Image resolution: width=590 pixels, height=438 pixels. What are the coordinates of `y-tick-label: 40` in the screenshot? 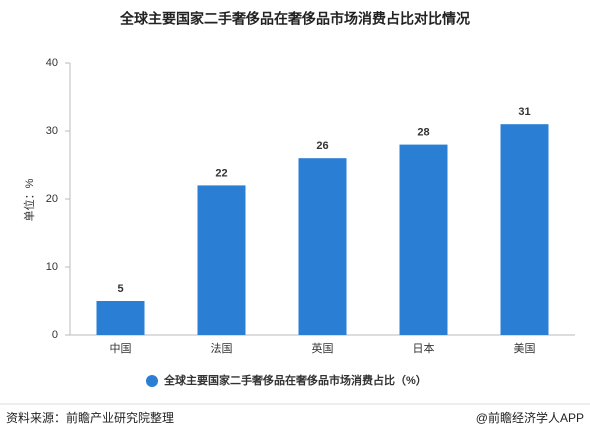 It's located at (52, 63).